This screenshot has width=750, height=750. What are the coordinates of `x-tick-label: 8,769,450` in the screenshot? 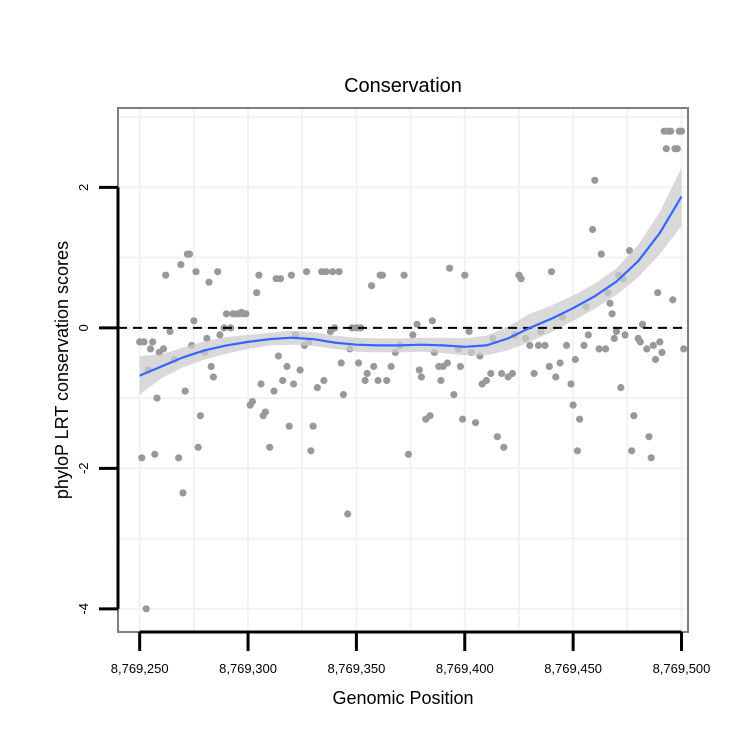 It's located at (573, 668).